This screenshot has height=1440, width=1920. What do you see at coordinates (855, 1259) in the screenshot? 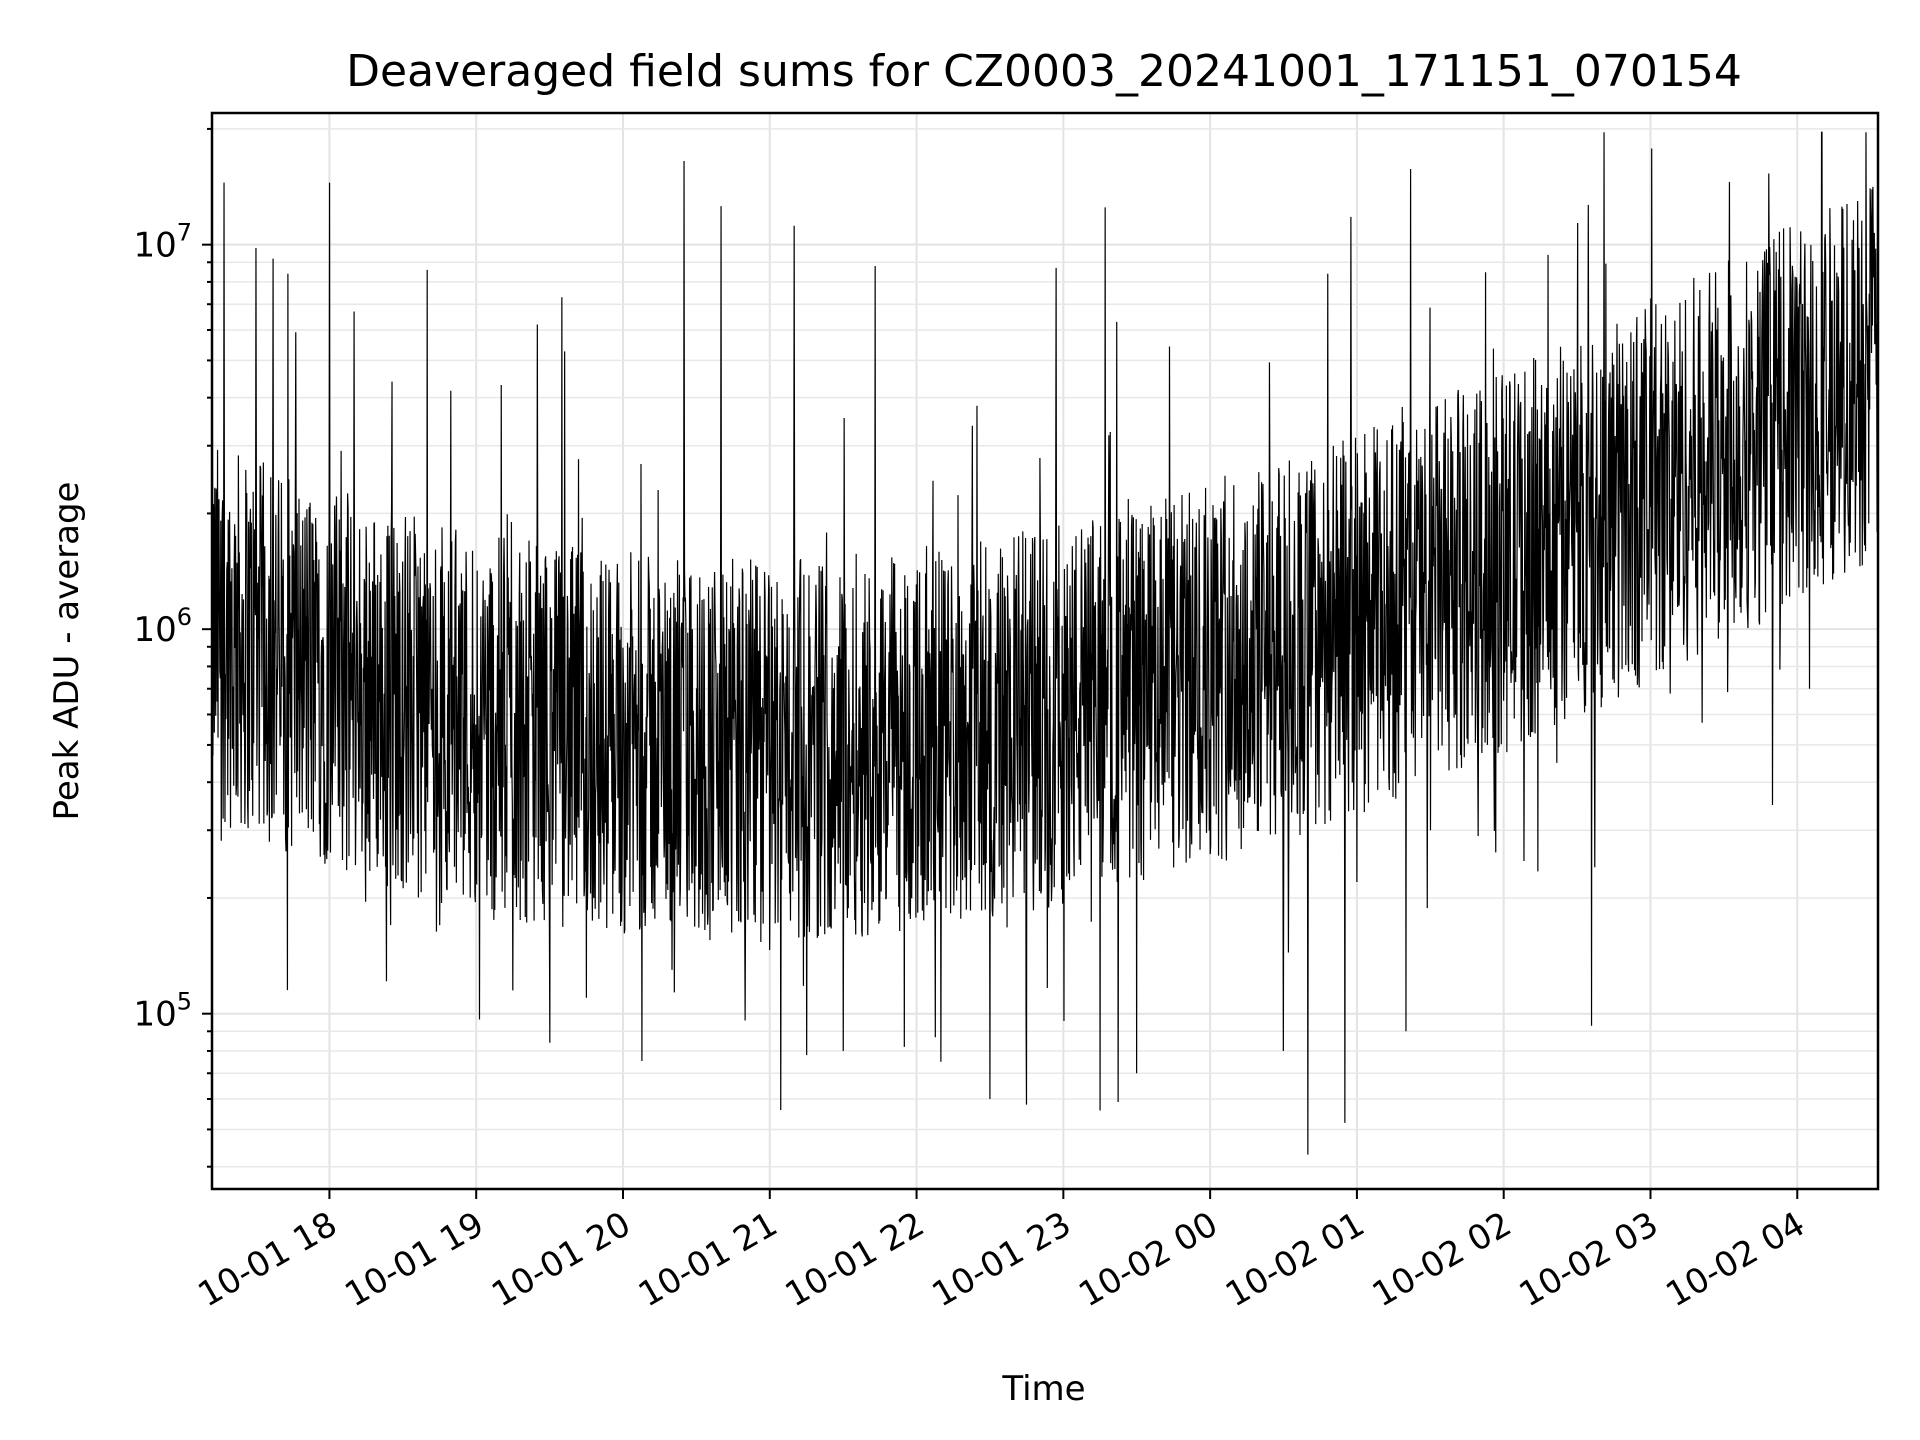
I see `x-tick-label: 10-01 22` at bounding box center [855, 1259].